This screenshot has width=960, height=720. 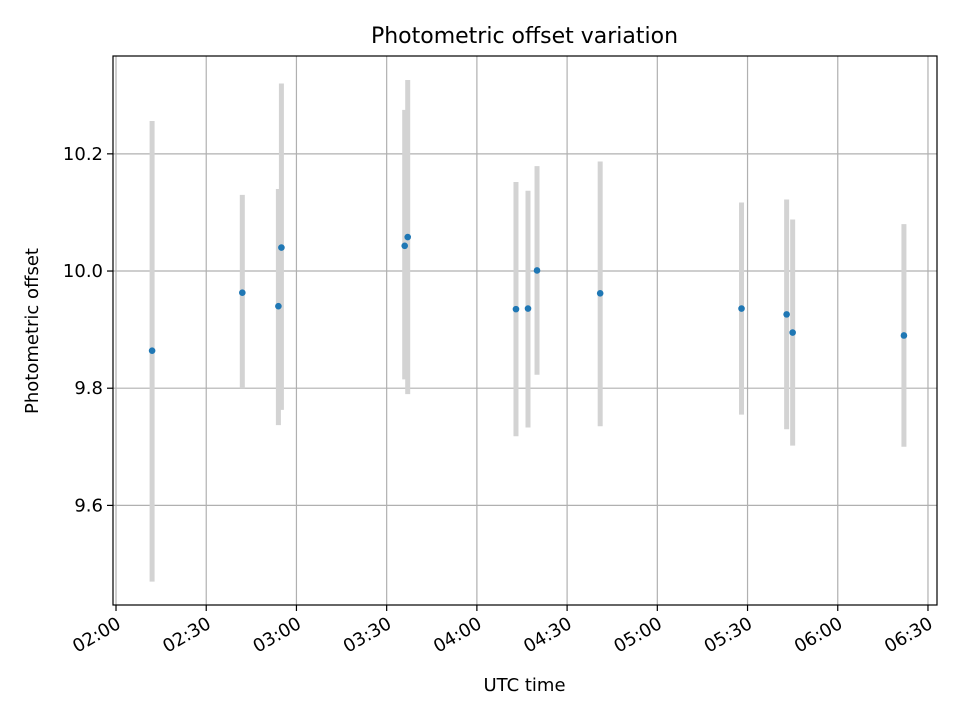 I want to click on y-axis-label: Photometric offset, so click(x=32, y=331).